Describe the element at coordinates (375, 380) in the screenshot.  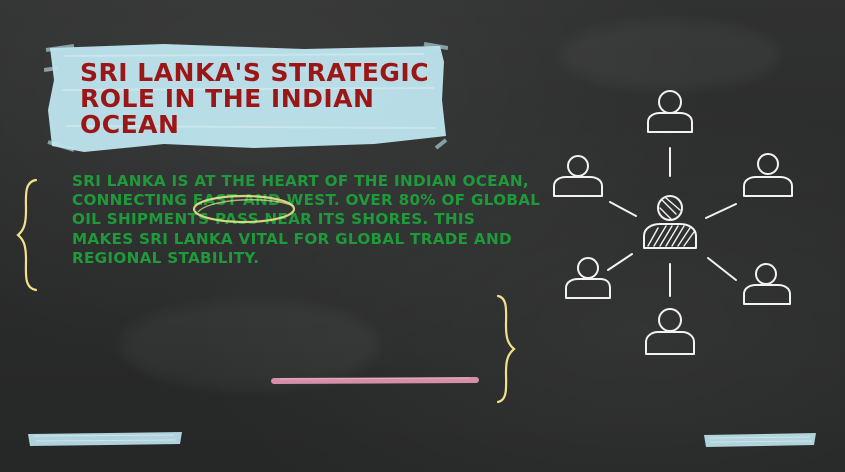
I see `pink-chalk-stroke` at that location.